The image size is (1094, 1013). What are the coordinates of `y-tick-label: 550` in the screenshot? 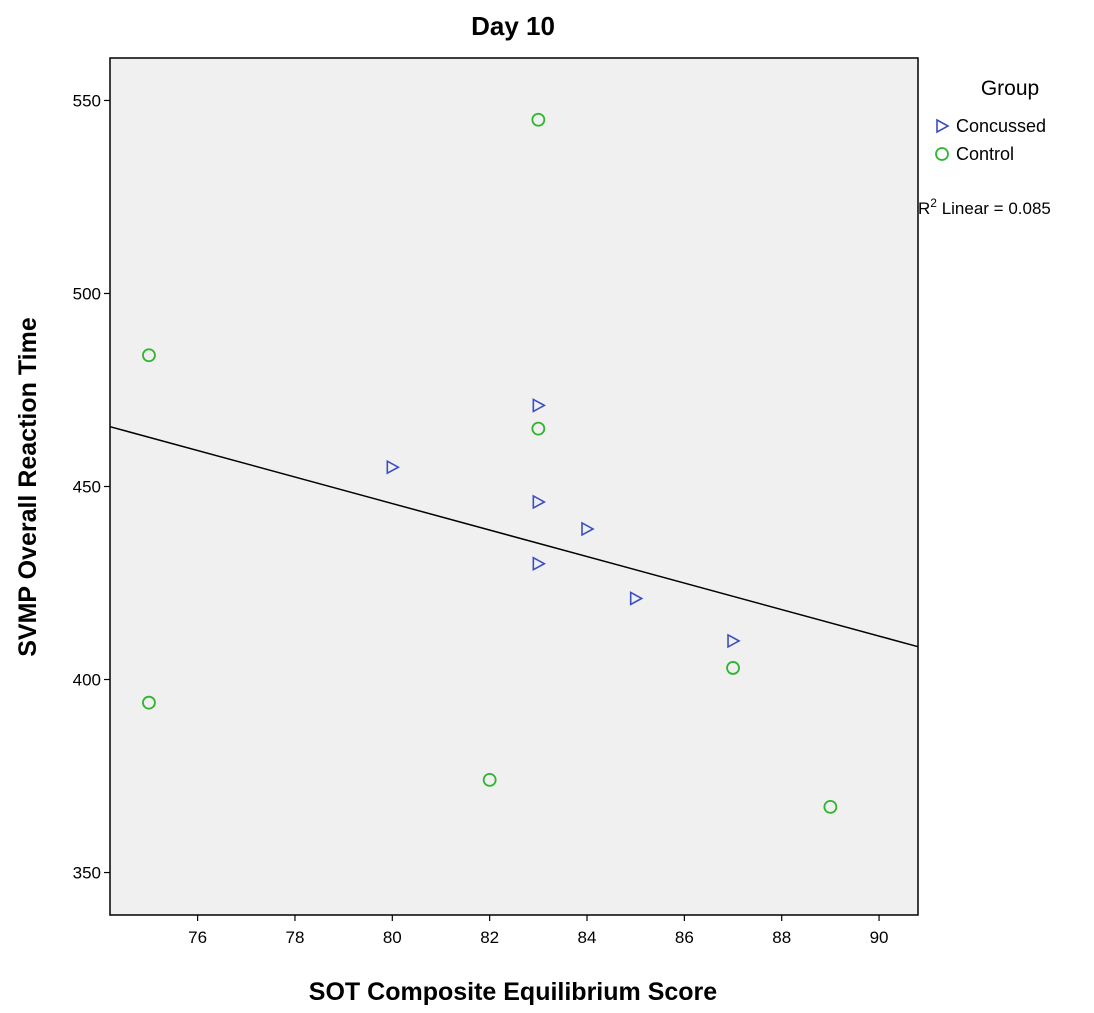 It's located at (87, 100).